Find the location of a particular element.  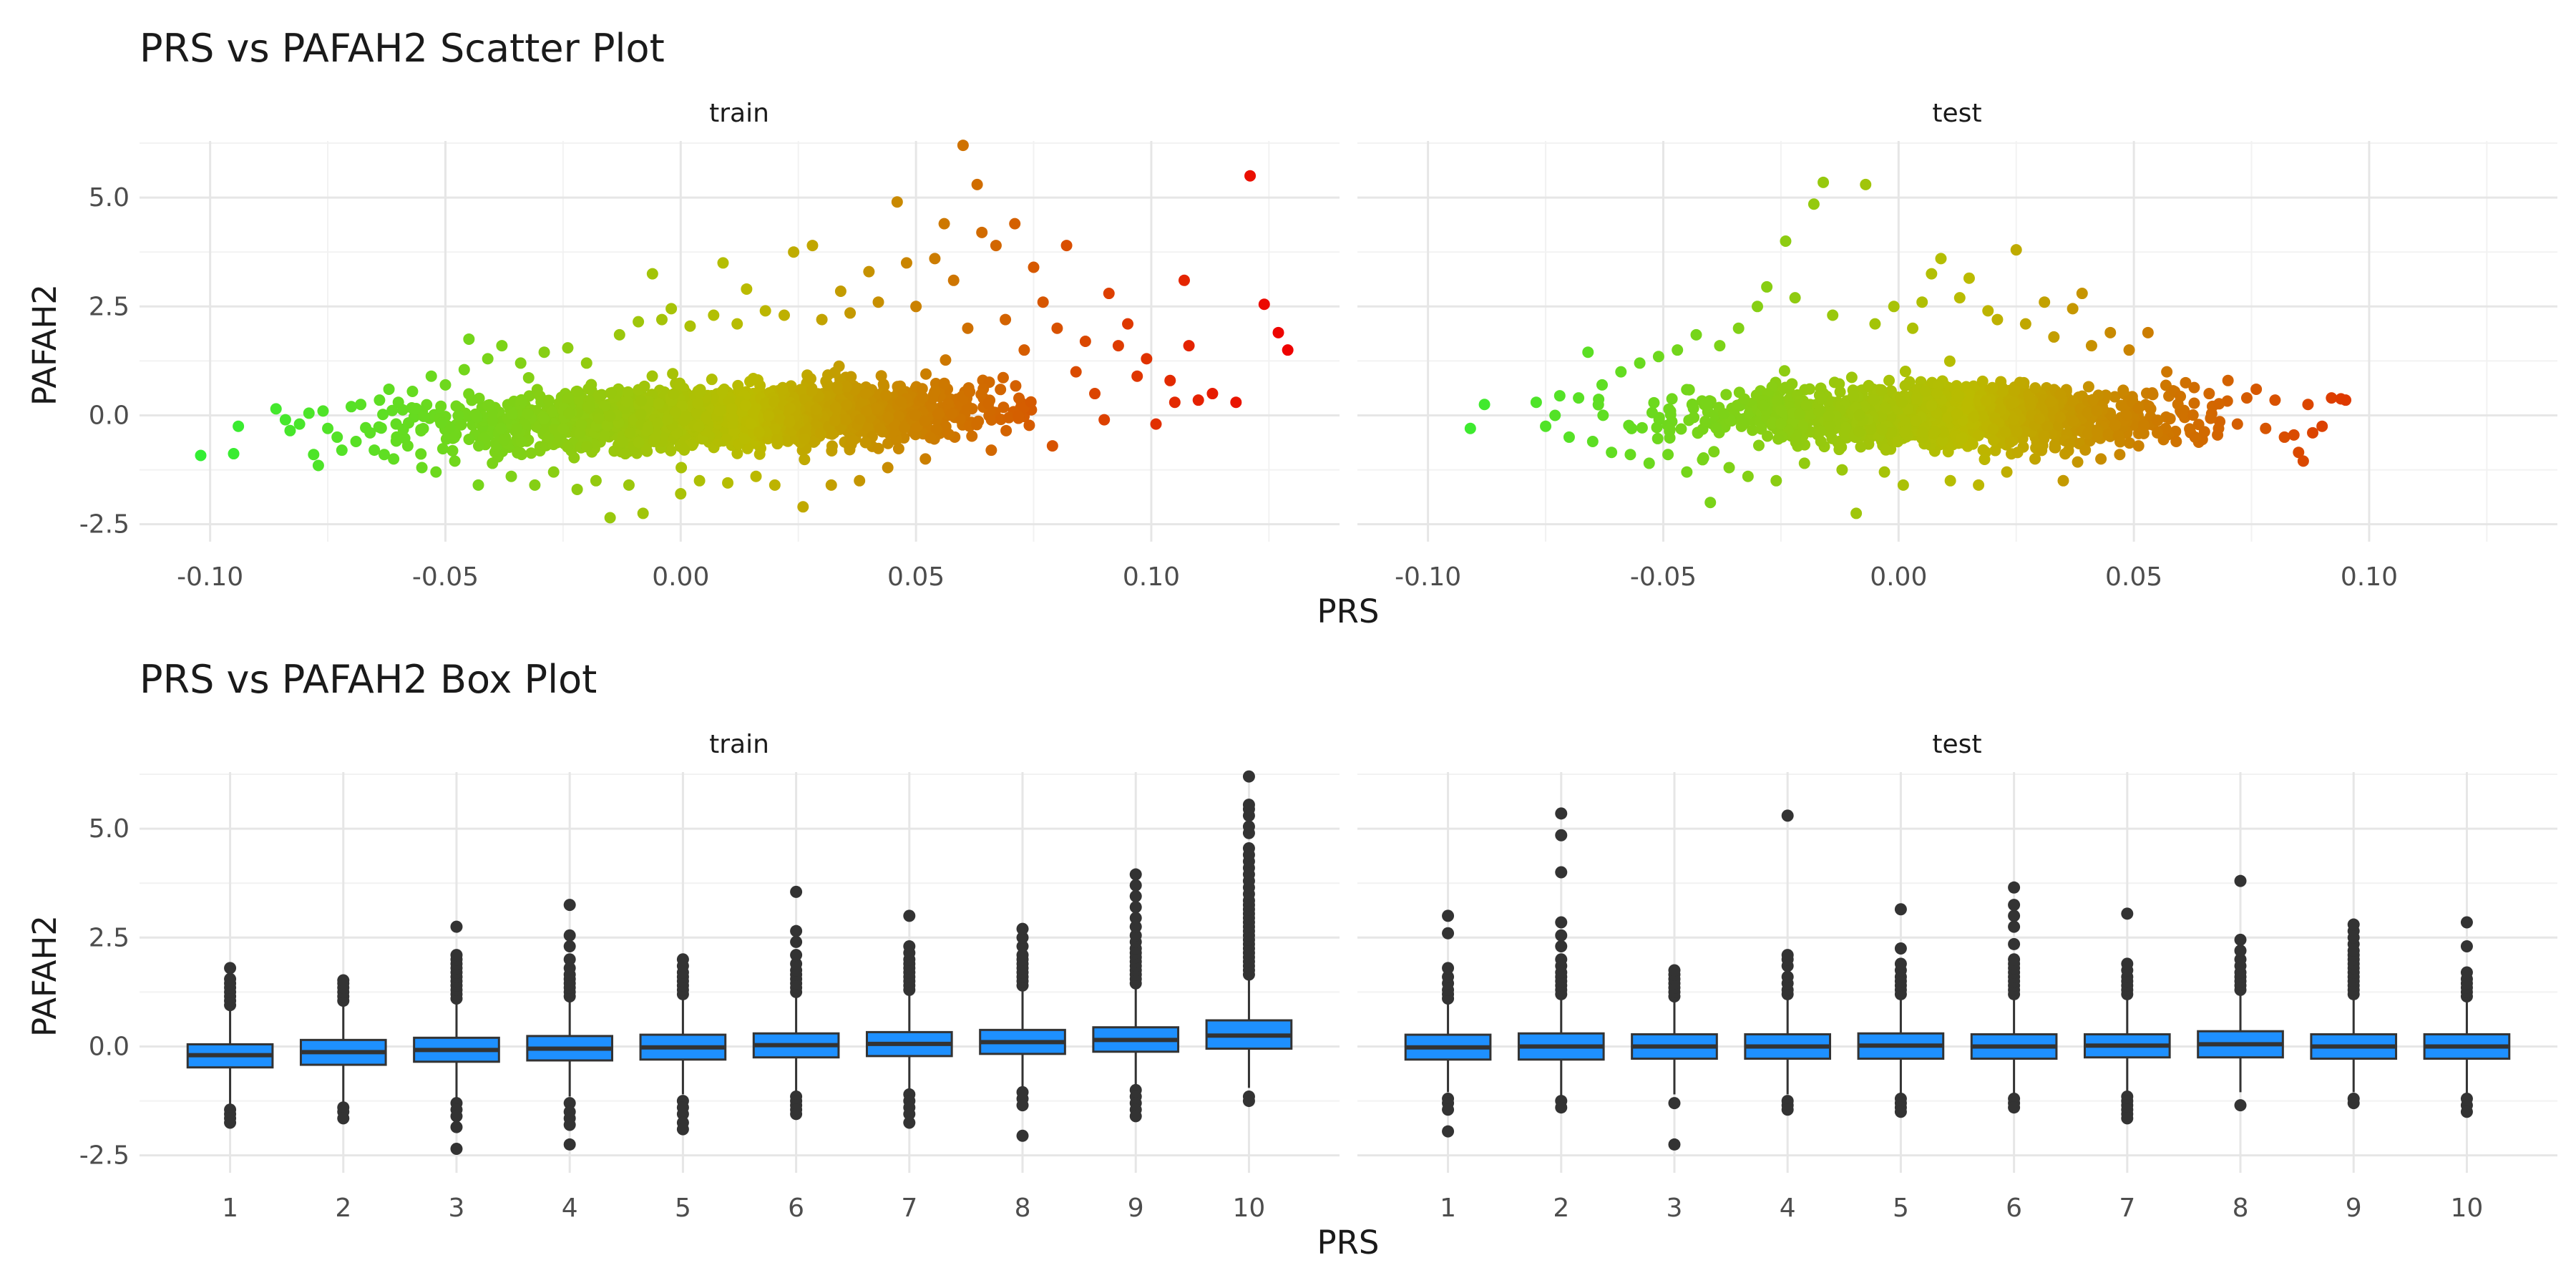

box-title: PRS vs PAFAH2 Box Plot is located at coordinates (368, 679).